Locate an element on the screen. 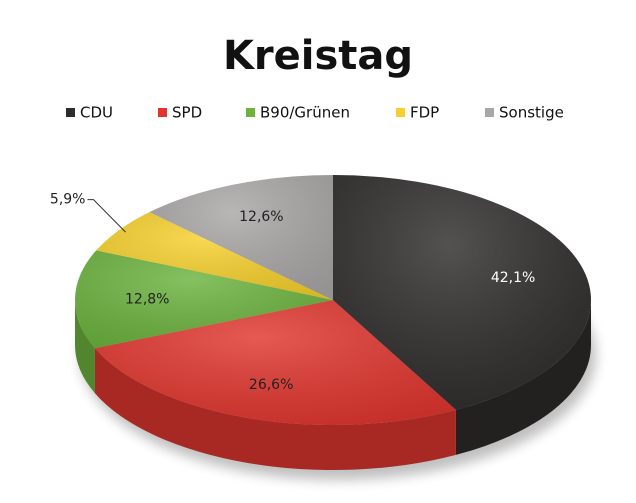 This screenshot has width=636, height=503. leader-line is located at coordinates (106, 216).